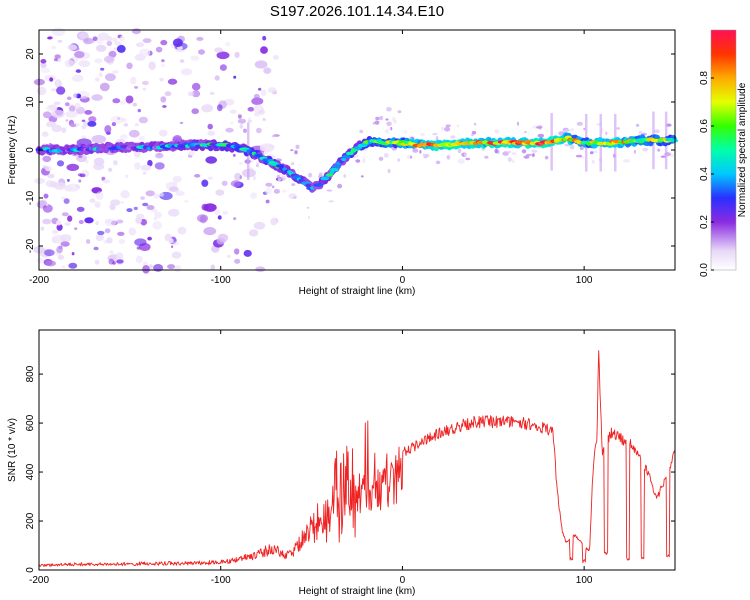 This screenshot has width=750, height=600. Describe the element at coordinates (30, 422) in the screenshot. I see `y-tick-label: 600` at that location.